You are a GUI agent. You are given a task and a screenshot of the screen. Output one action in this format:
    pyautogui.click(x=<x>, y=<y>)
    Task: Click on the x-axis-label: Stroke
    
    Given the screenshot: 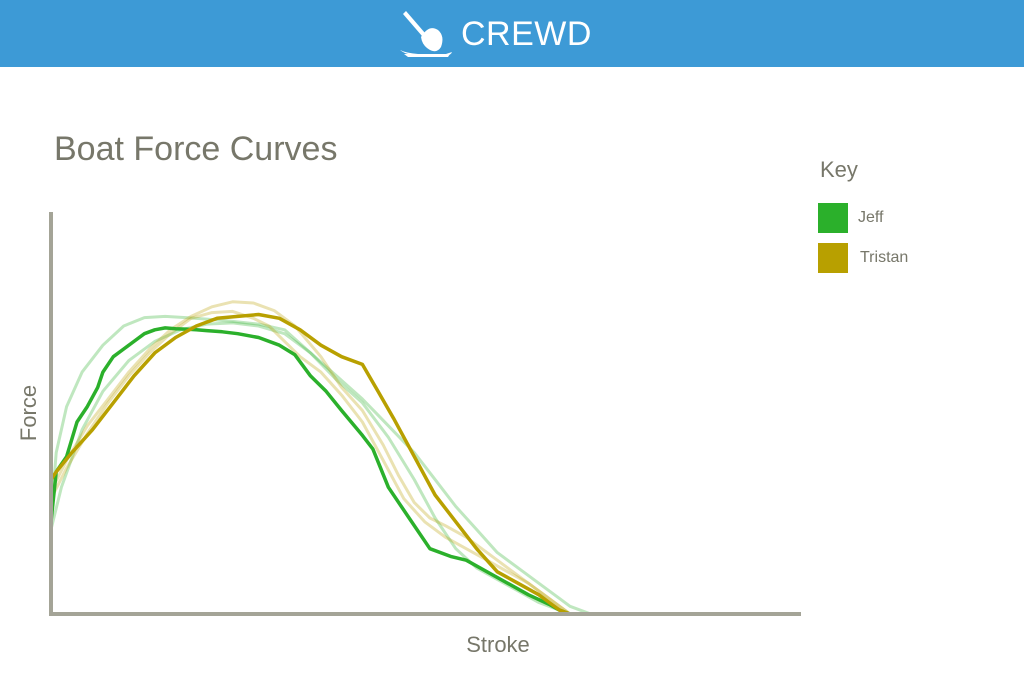 What is the action you would take?
    pyautogui.click(x=498, y=644)
    